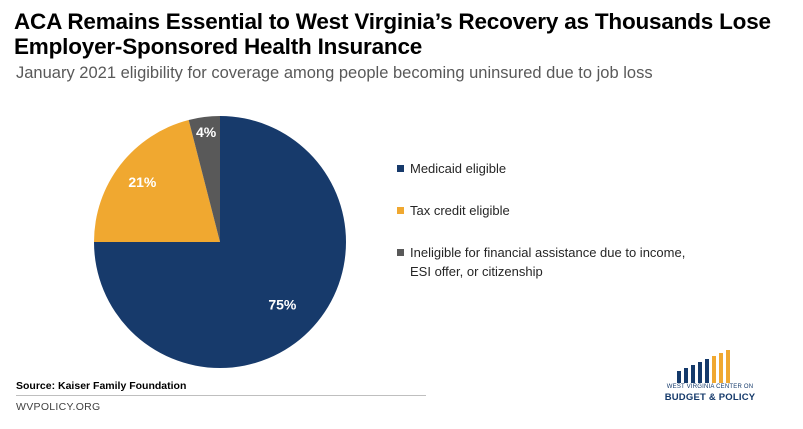  Describe the element at coordinates (58, 407) in the screenshot. I see `footer-url: WVPOLICY.ORG` at that location.